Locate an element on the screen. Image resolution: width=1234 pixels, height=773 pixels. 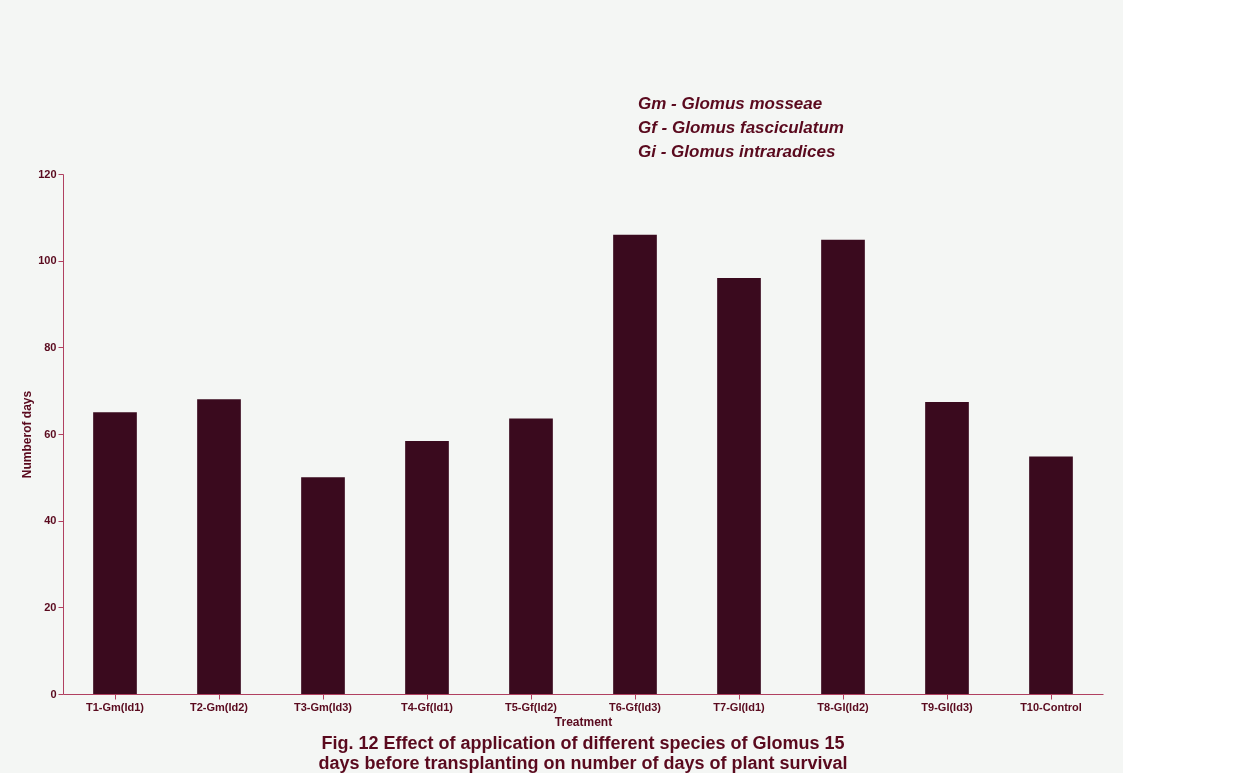
y-tick-label: 0 is located at coordinates (53, 693).